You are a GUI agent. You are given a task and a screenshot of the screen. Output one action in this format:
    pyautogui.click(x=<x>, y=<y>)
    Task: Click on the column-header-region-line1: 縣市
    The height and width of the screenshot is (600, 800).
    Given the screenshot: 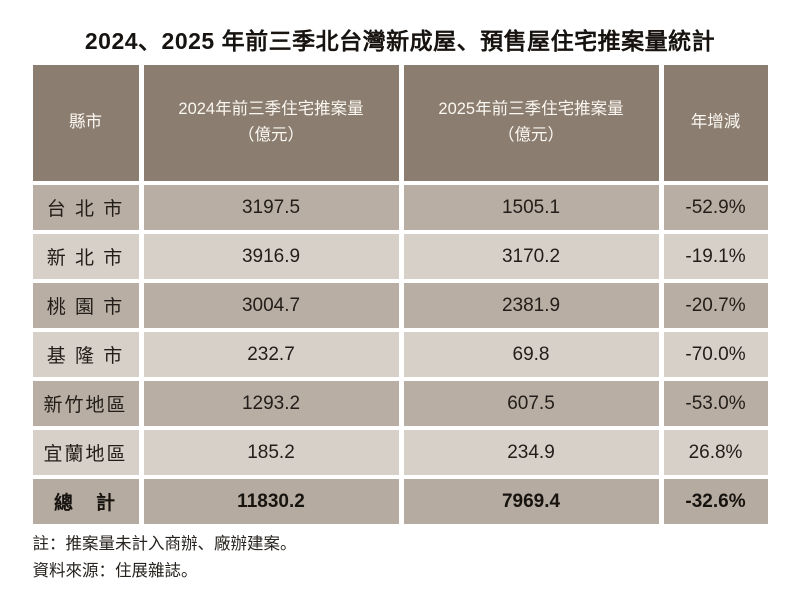 What is the action you would take?
    pyautogui.click(x=85, y=122)
    